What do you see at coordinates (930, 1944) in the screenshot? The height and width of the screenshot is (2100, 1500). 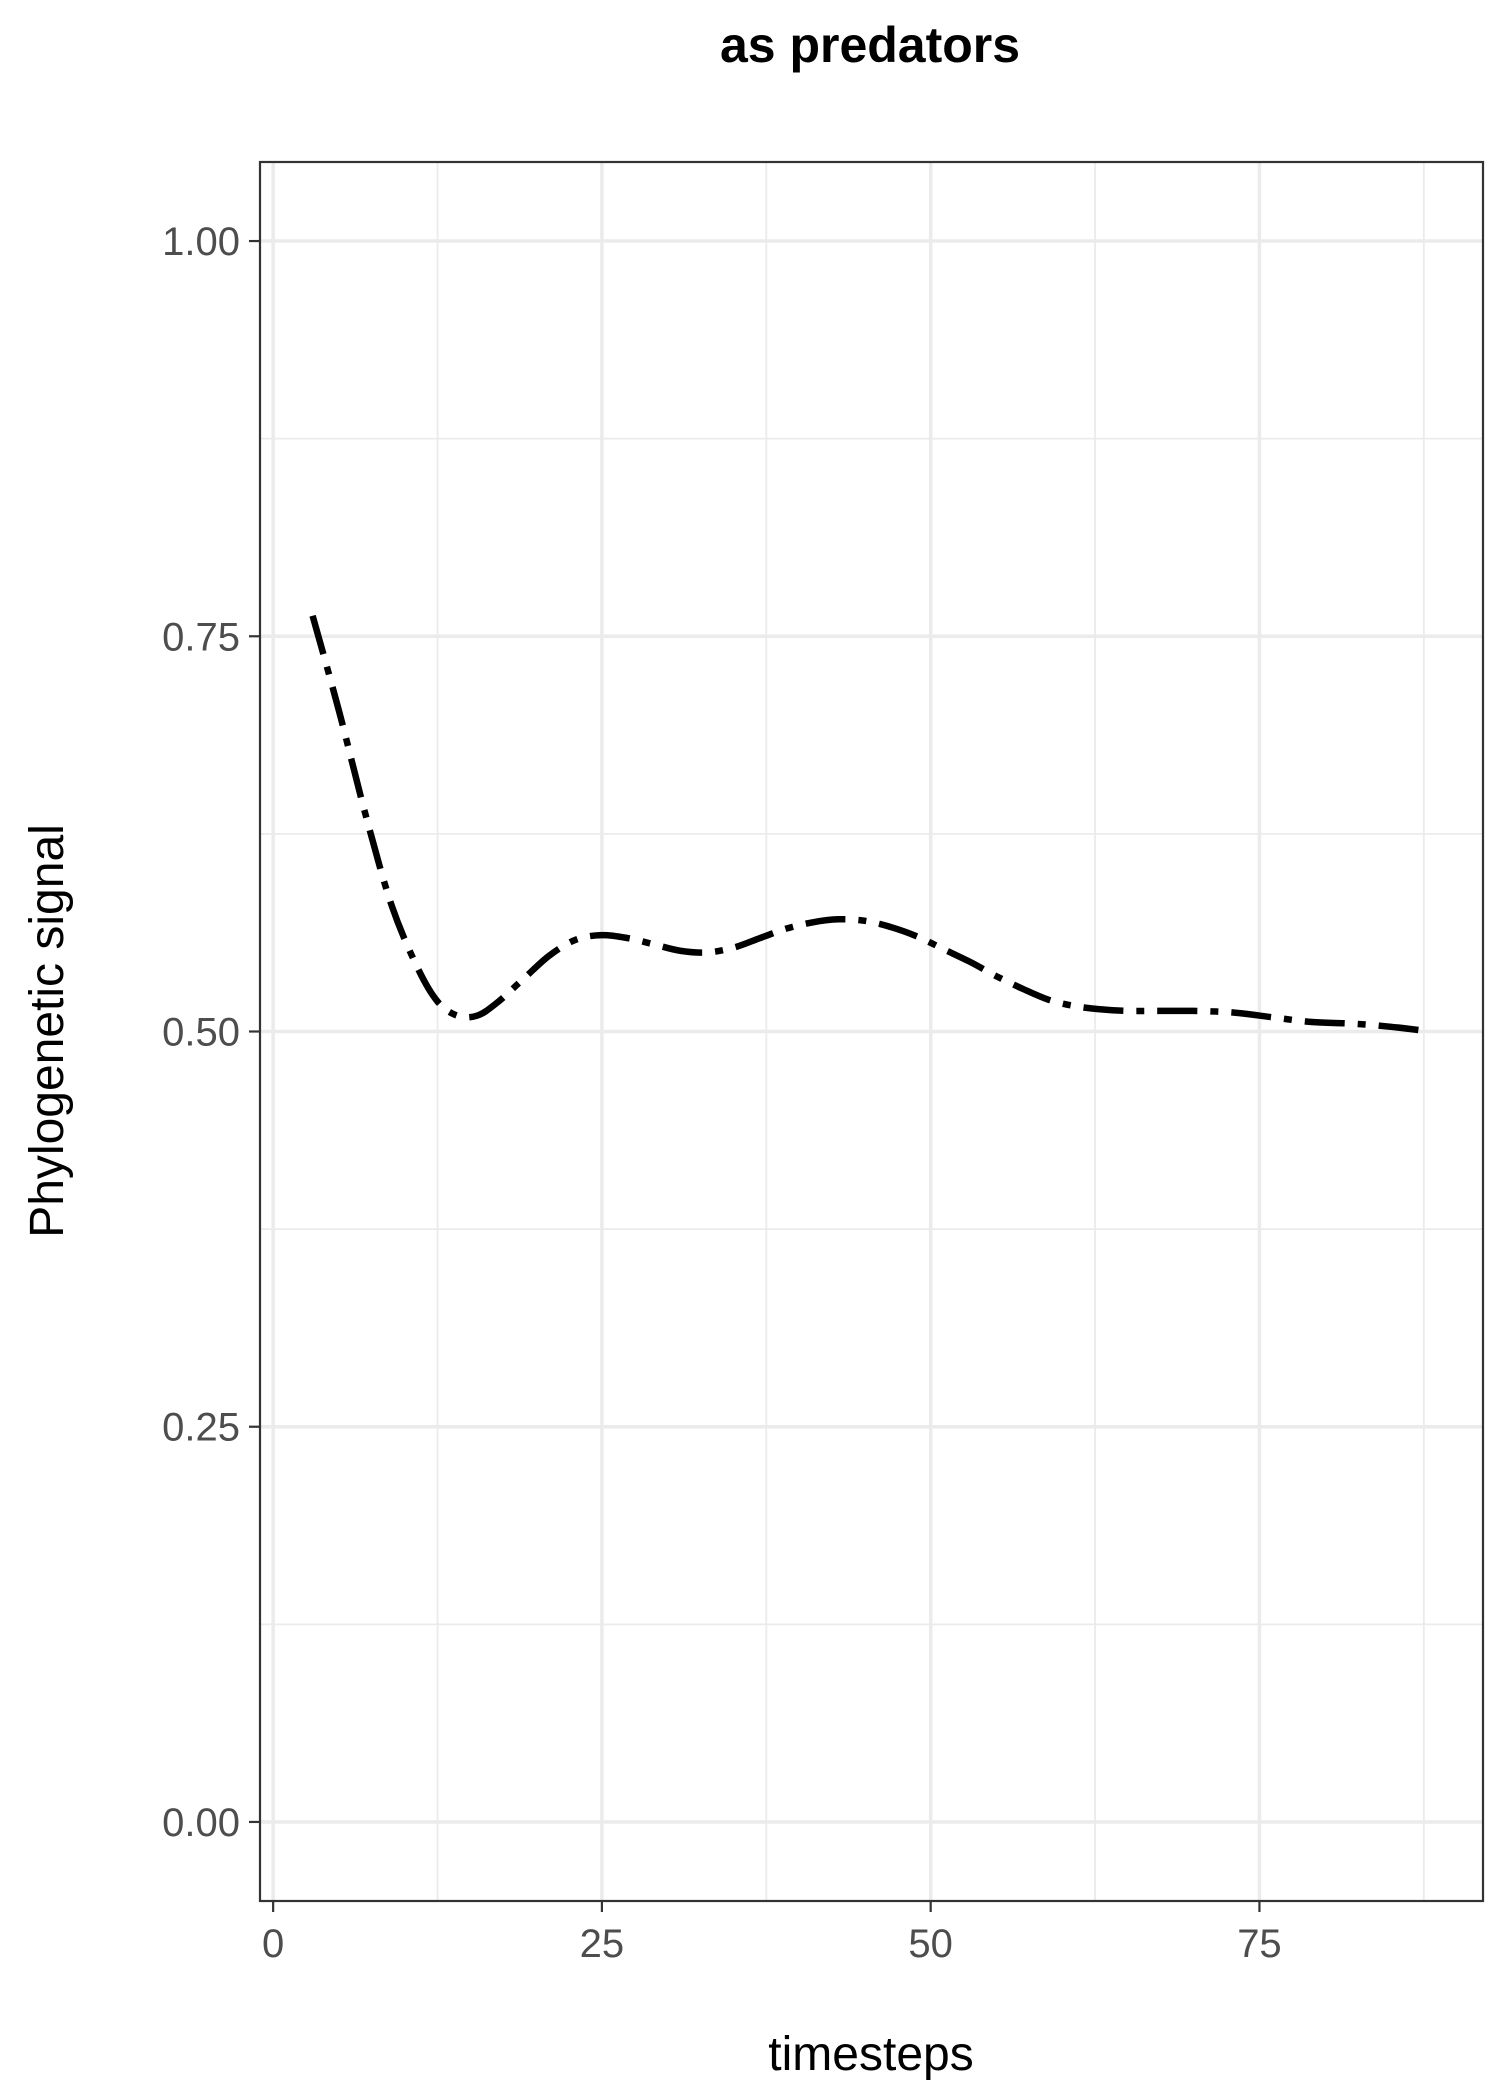 I see `x-tick-label: 50` at bounding box center [930, 1944].